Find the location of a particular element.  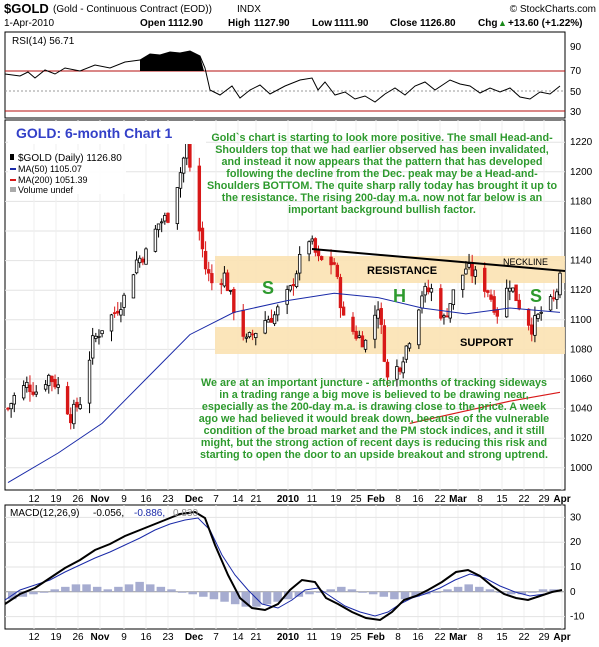

x-tick-label: 9 is located at coordinates (124, 637).